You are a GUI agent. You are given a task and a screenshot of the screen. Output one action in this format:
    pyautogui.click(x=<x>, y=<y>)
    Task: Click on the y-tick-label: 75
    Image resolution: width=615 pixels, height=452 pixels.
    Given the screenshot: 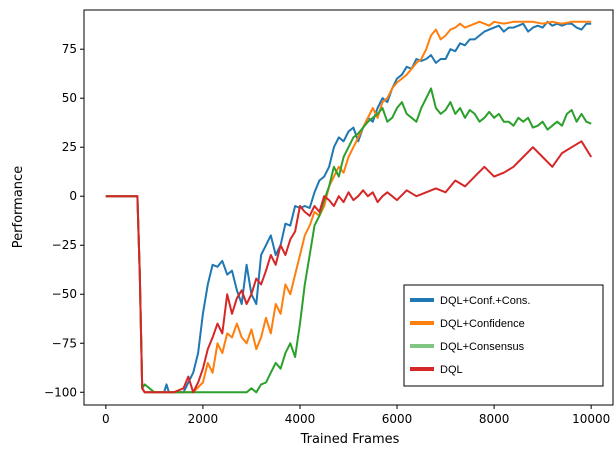 What is the action you would take?
    pyautogui.click(x=69, y=49)
    